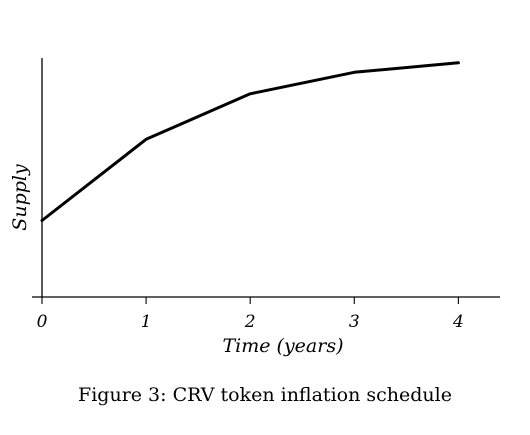 Image resolution: width=530 pixels, height=435 pixels. I want to click on figure-caption: Figure 3: CRV token inflation schedule, so click(265, 395).